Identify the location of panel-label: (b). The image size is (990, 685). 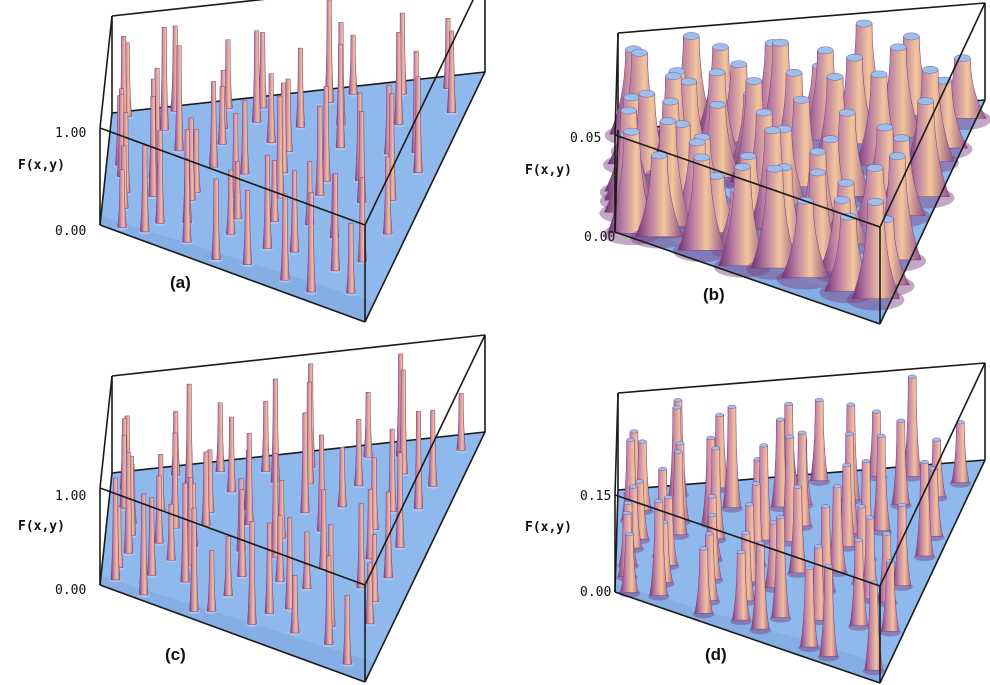
(714, 294).